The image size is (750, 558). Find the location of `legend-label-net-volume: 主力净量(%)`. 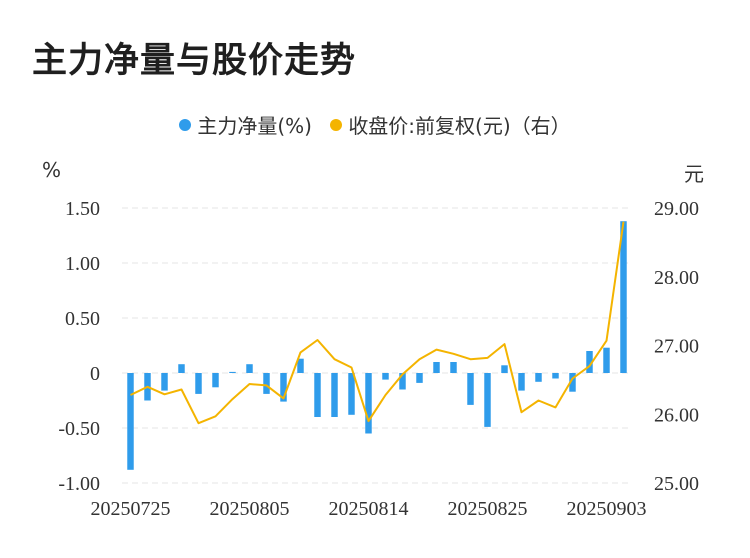

legend-label-net-volume: 主力净量(%) is located at coordinates (254, 126).